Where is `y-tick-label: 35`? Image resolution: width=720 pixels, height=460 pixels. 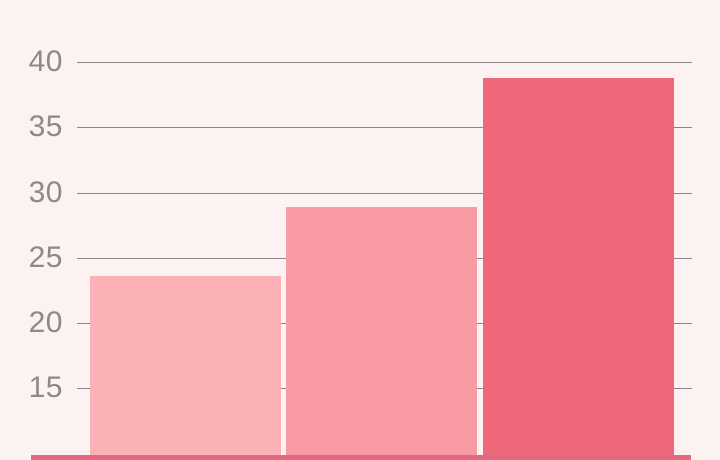
y-tick-label: 35 is located at coordinates (45, 126).